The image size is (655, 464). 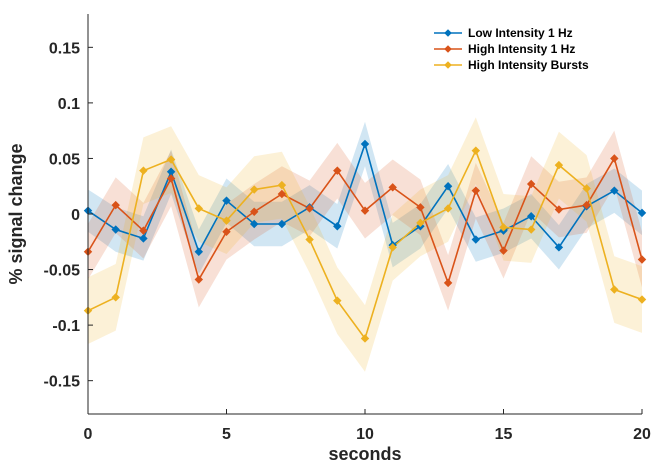 What do you see at coordinates (448, 49) in the screenshot?
I see `legend-marker-high-intensity-1-hz` at bounding box center [448, 49].